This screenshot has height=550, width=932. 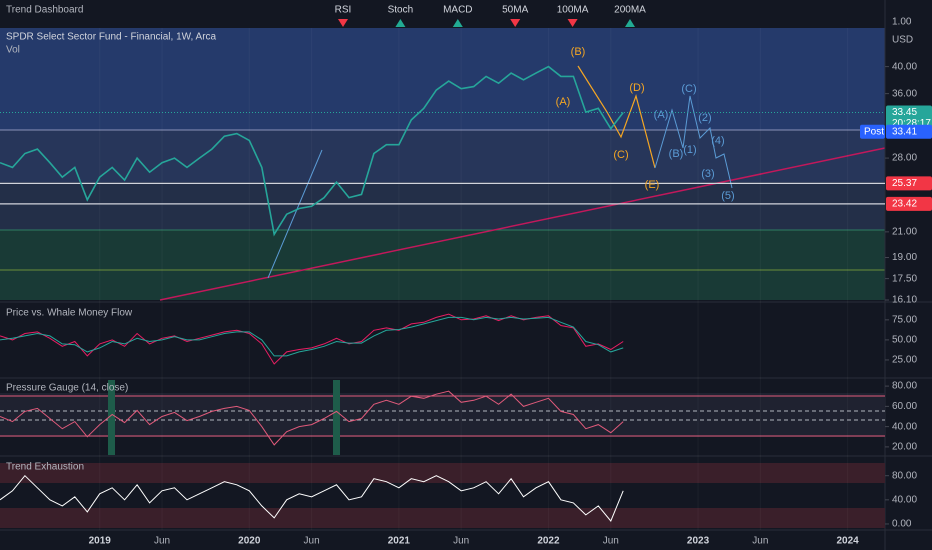 What do you see at coordinates (44, 10) in the screenshot?
I see `dashboard-title: Trend Dashboard` at bounding box center [44, 10].